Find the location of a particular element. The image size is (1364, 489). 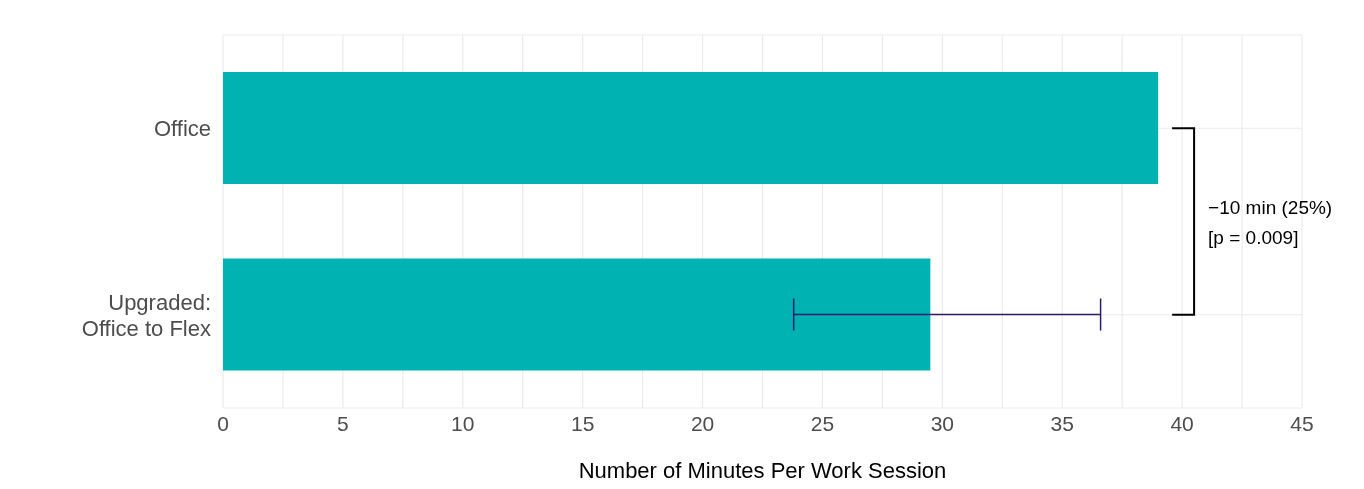

x-tick-label: 10 is located at coordinates (463, 423).